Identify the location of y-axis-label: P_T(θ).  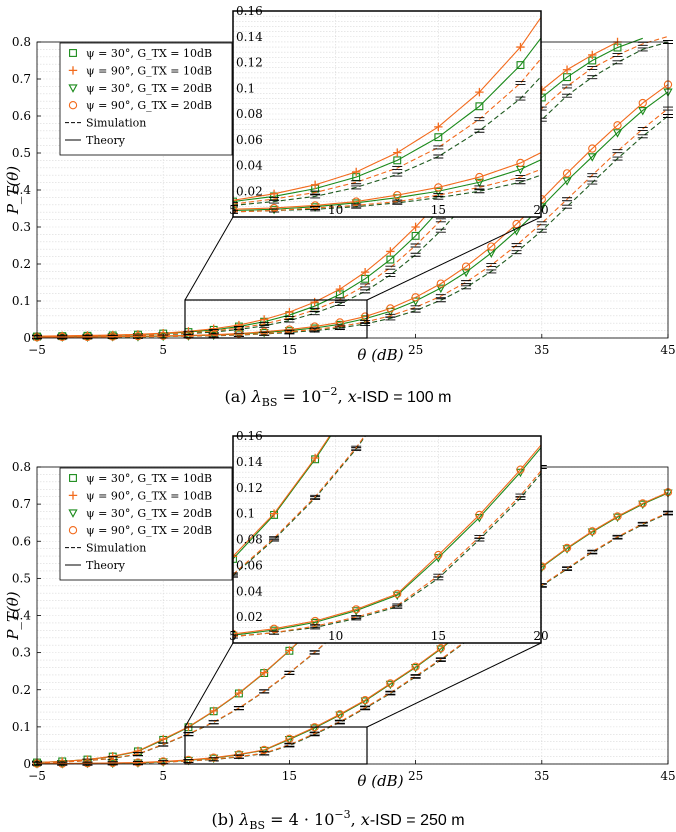
(13, 190).